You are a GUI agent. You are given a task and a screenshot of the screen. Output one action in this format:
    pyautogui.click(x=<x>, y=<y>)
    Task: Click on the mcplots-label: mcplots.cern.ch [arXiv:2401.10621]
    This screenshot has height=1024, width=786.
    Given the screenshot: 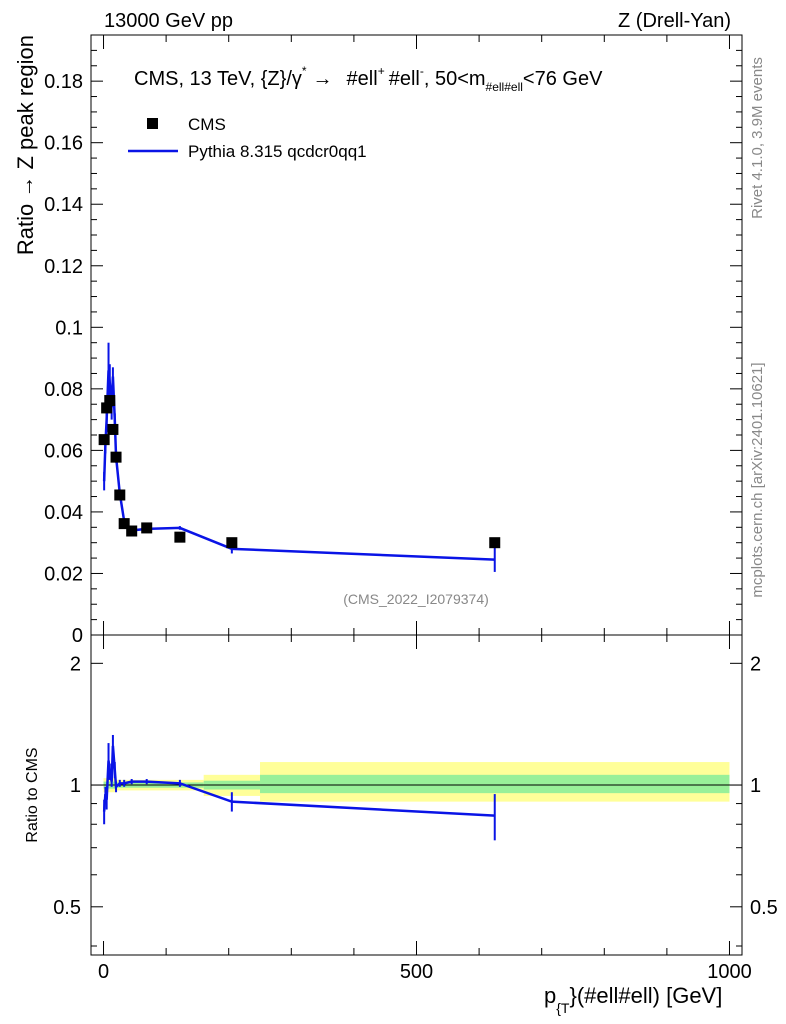 What is the action you would take?
    pyautogui.click(x=757, y=479)
    